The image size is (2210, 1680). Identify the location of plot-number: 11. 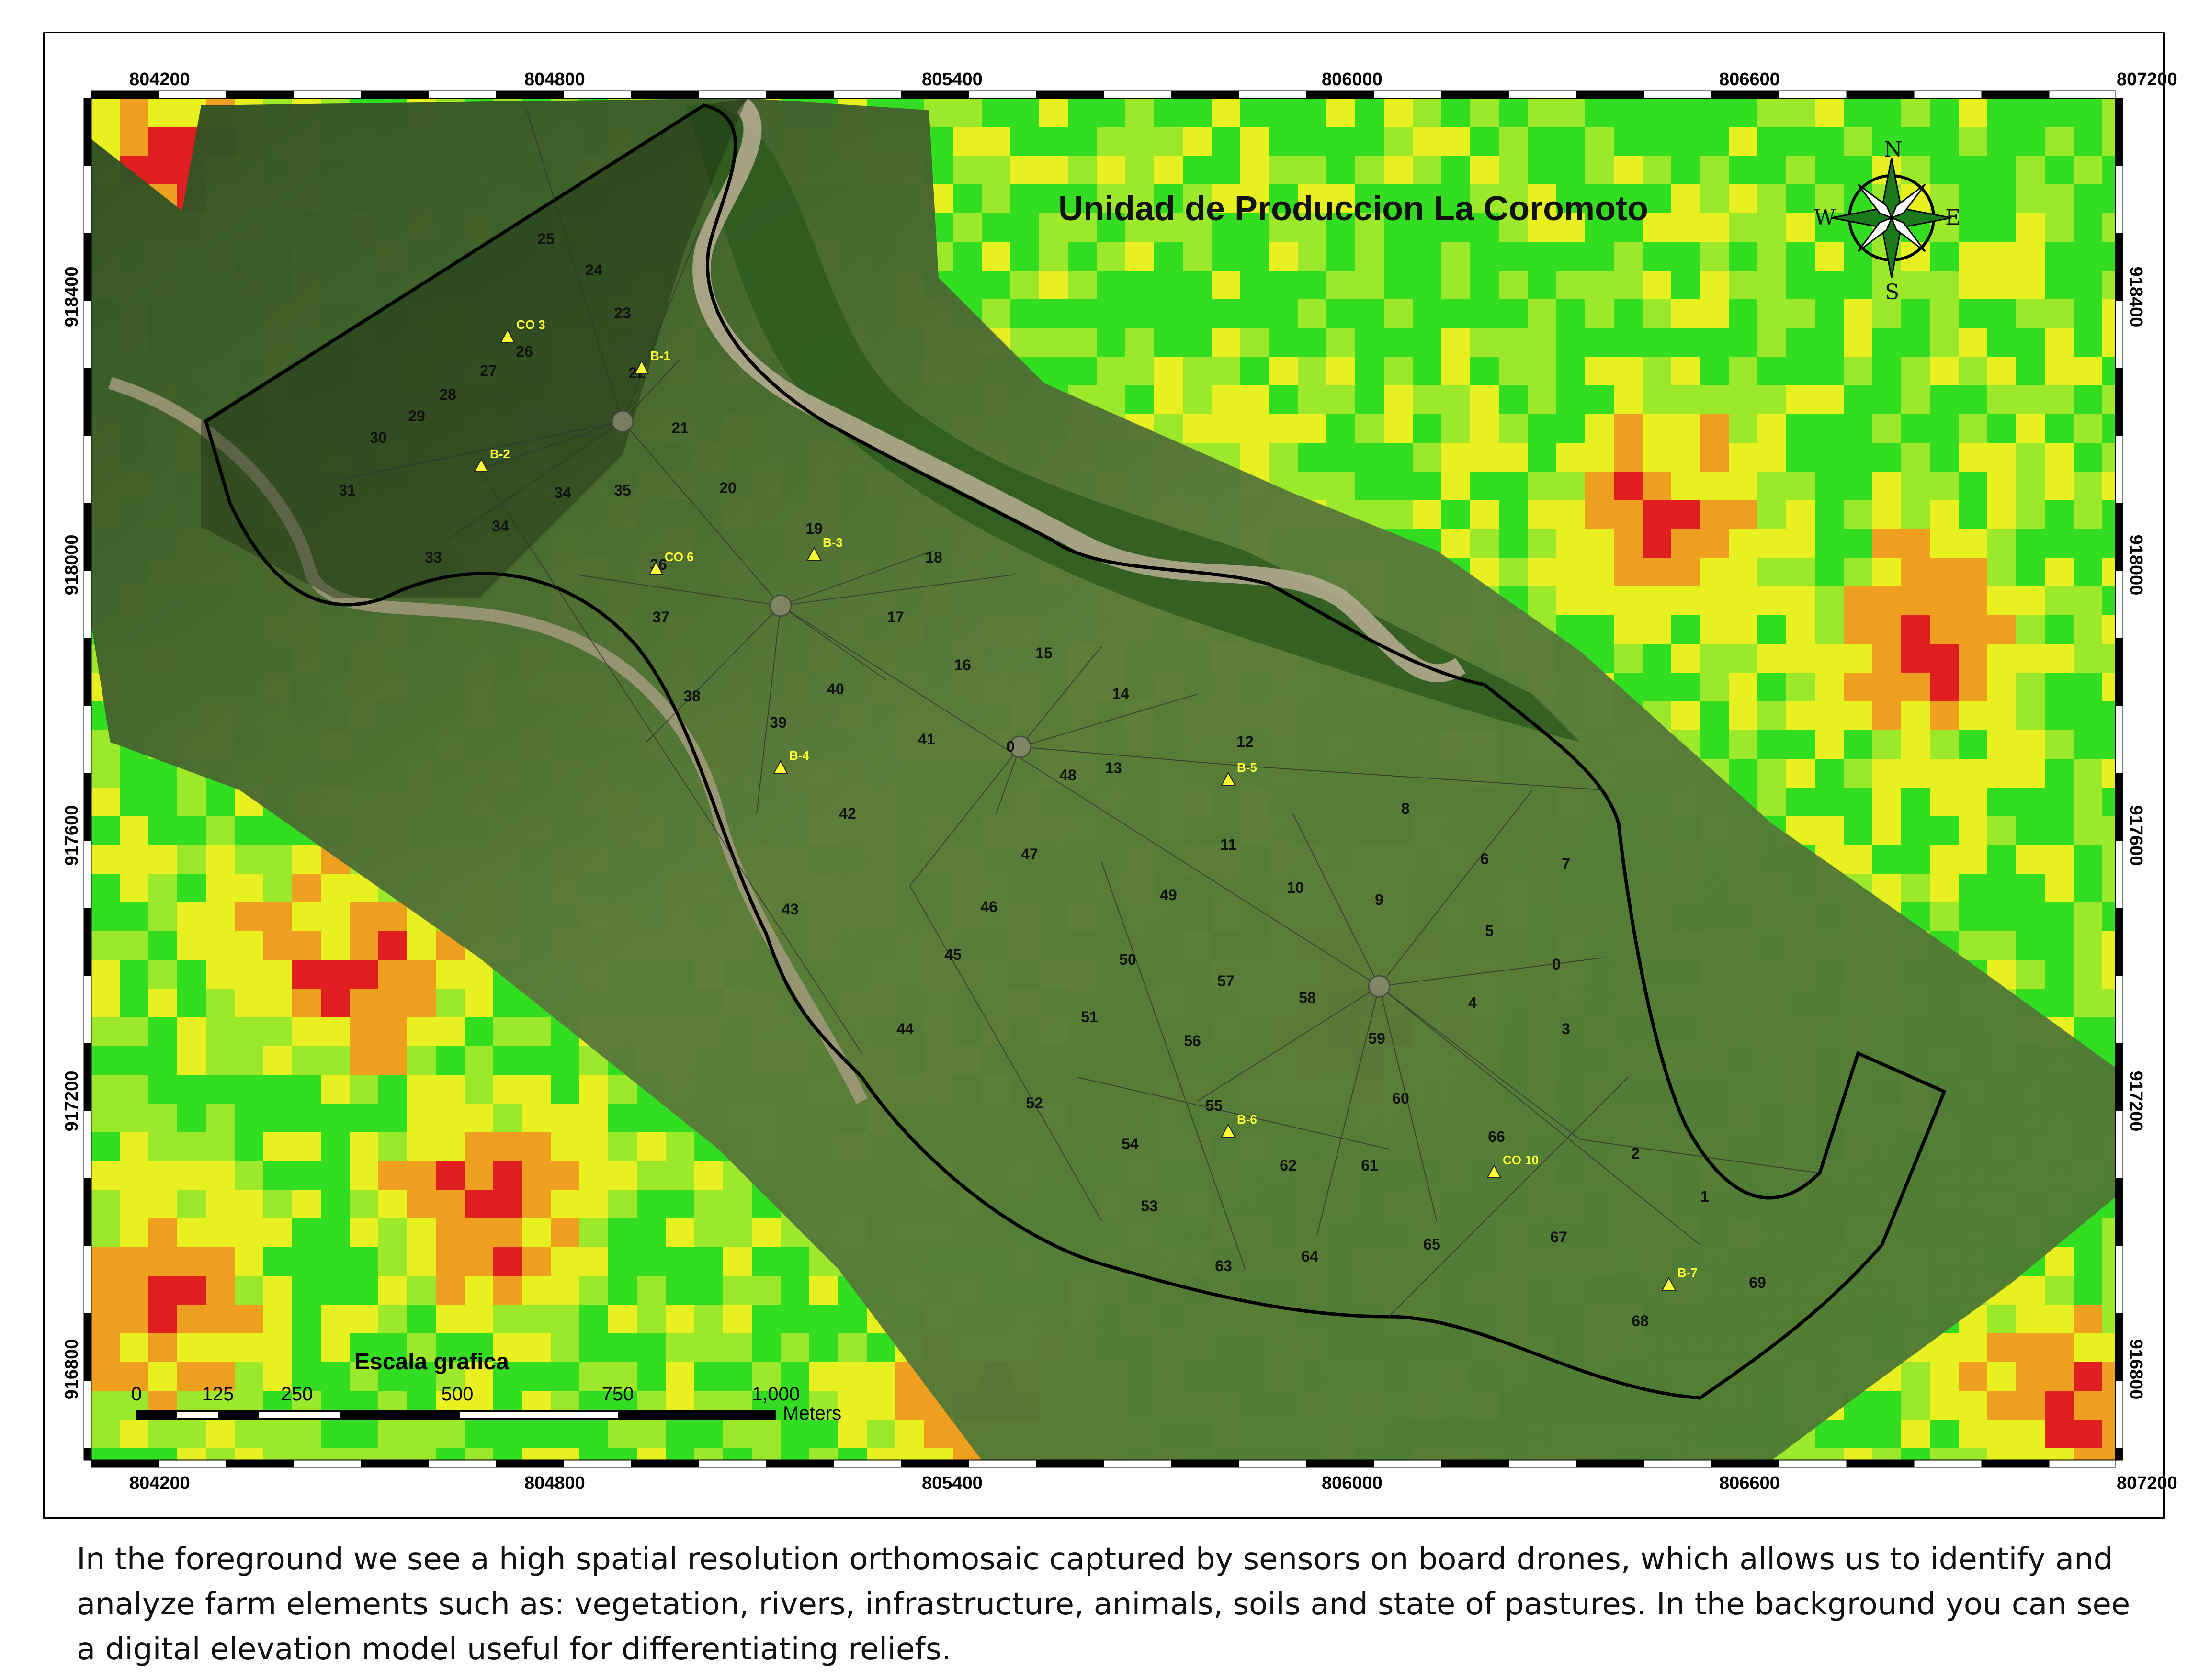
(1228, 844).